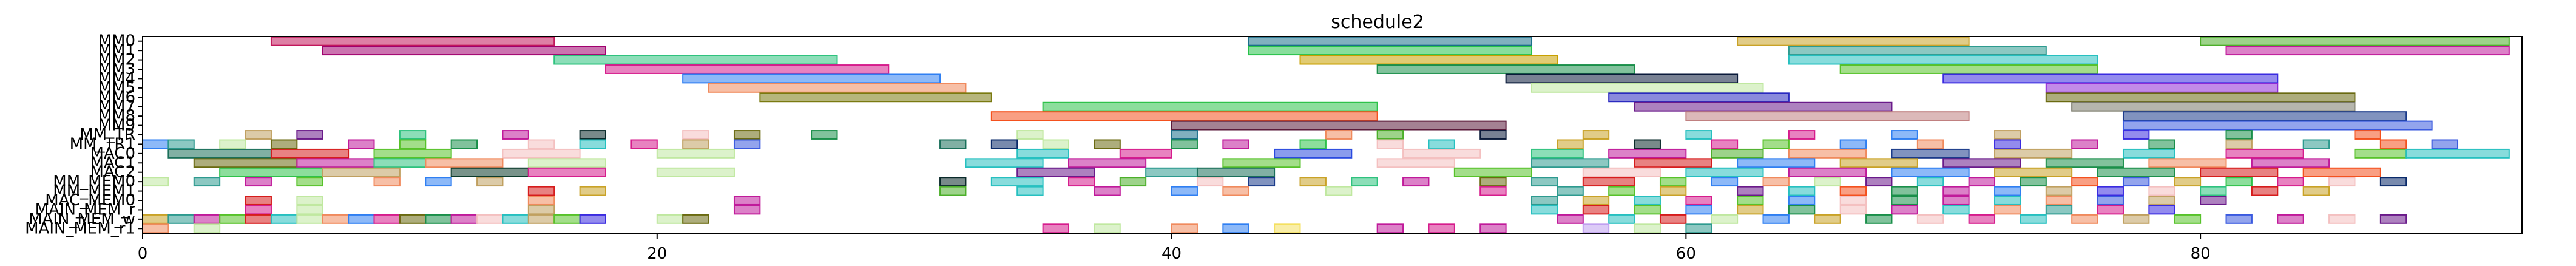  Describe the element at coordinates (112, 154) in the screenshot. I see `category-label: MAC0` at that location.